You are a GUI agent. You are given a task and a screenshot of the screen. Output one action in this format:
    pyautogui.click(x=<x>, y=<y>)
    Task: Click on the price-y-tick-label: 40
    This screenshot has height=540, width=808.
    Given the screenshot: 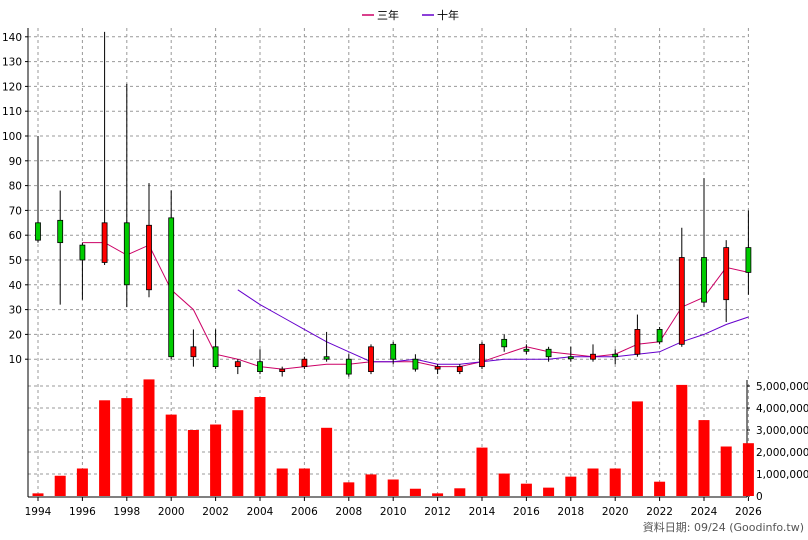 What is the action you would take?
    pyautogui.click(x=15, y=286)
    